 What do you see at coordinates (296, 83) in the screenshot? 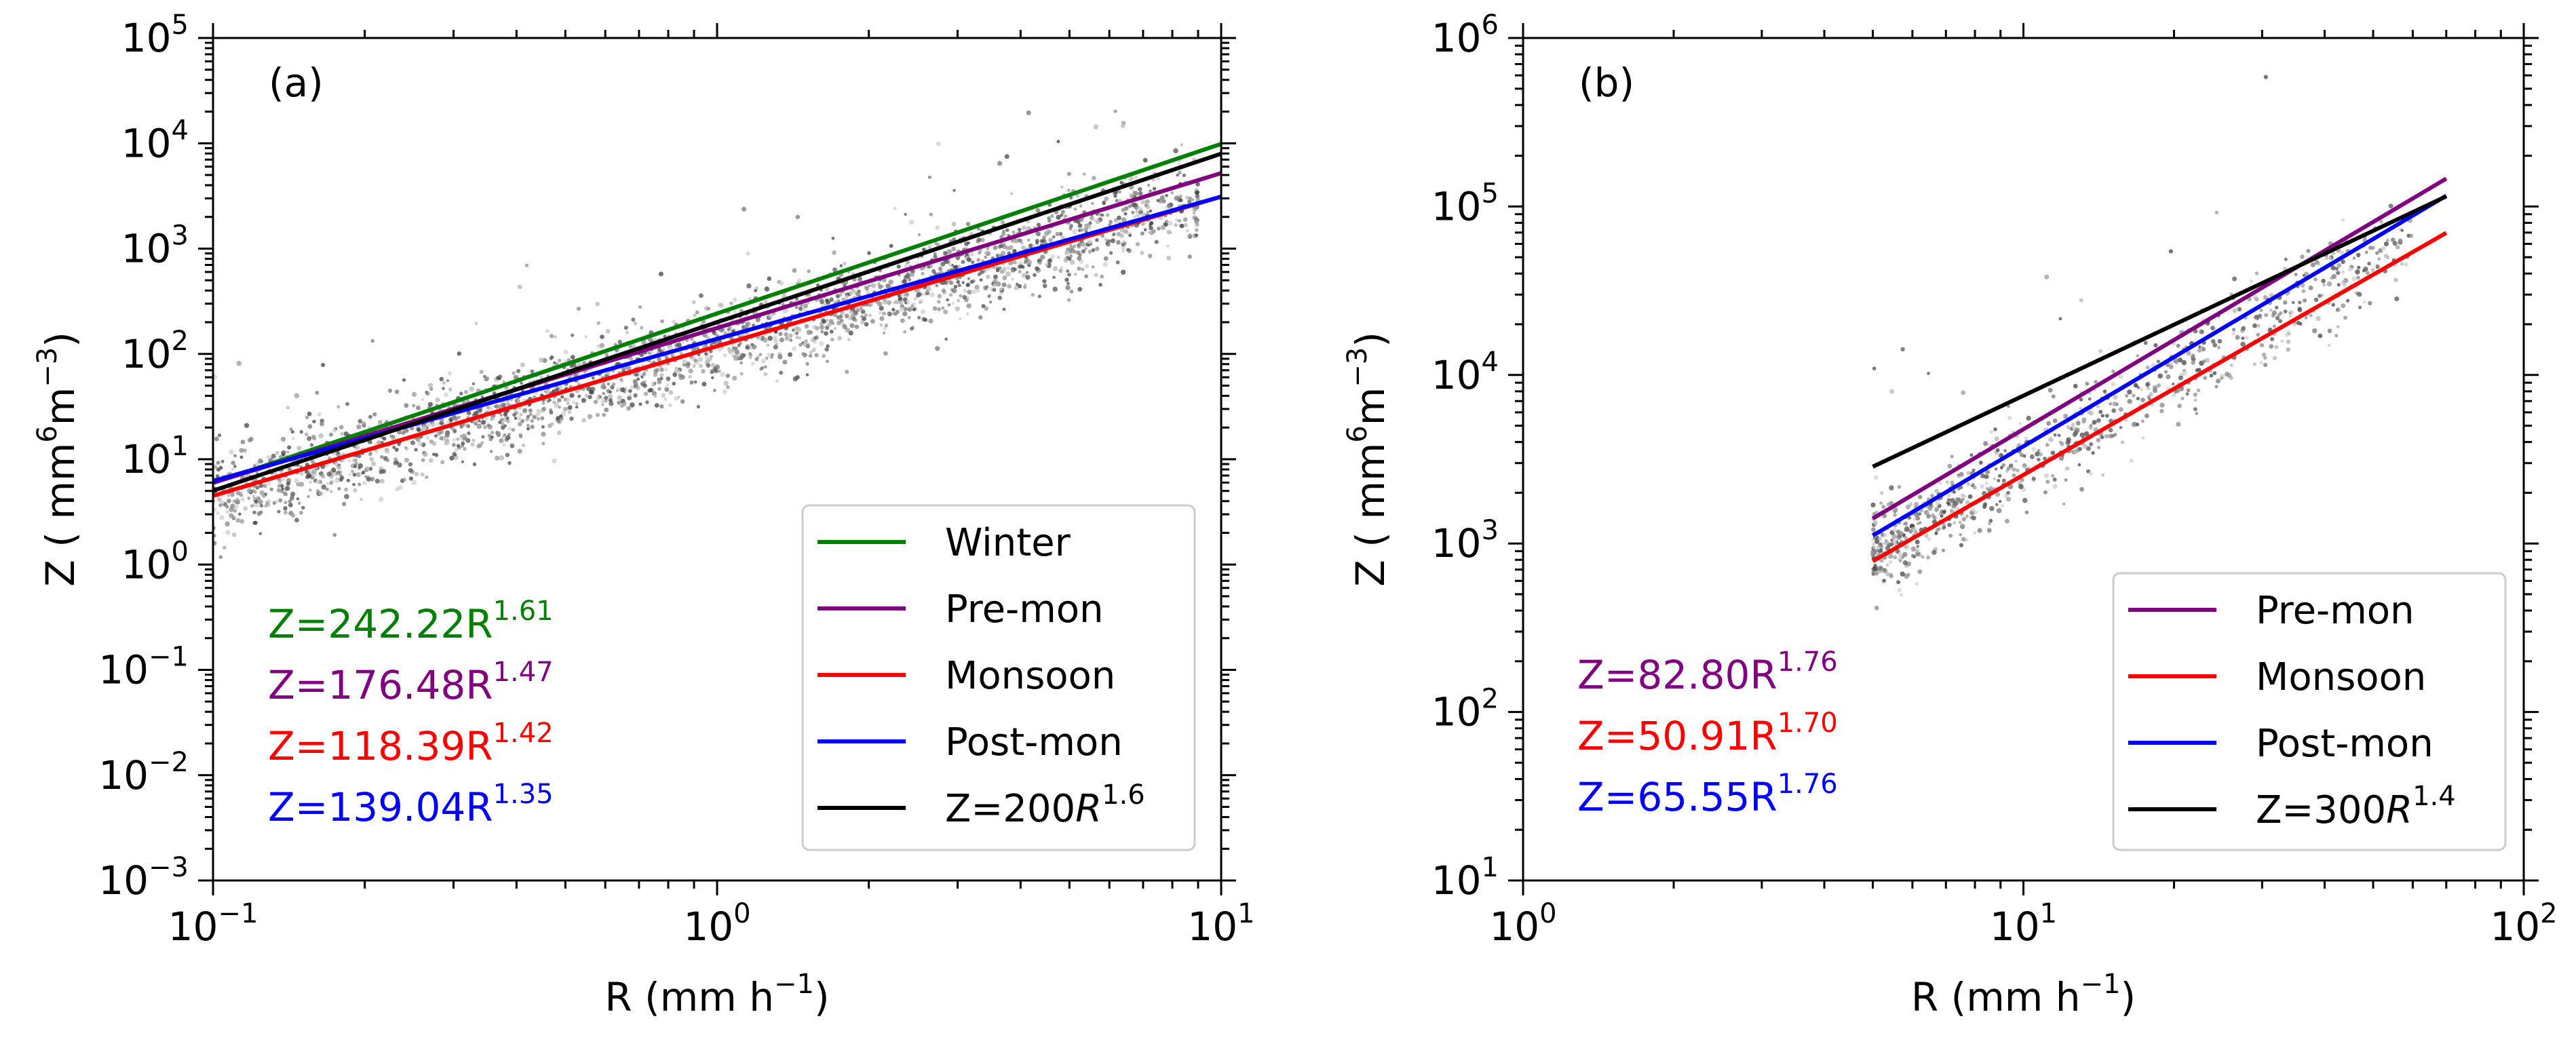
I see `panel-label: (a)` at bounding box center [296, 83].